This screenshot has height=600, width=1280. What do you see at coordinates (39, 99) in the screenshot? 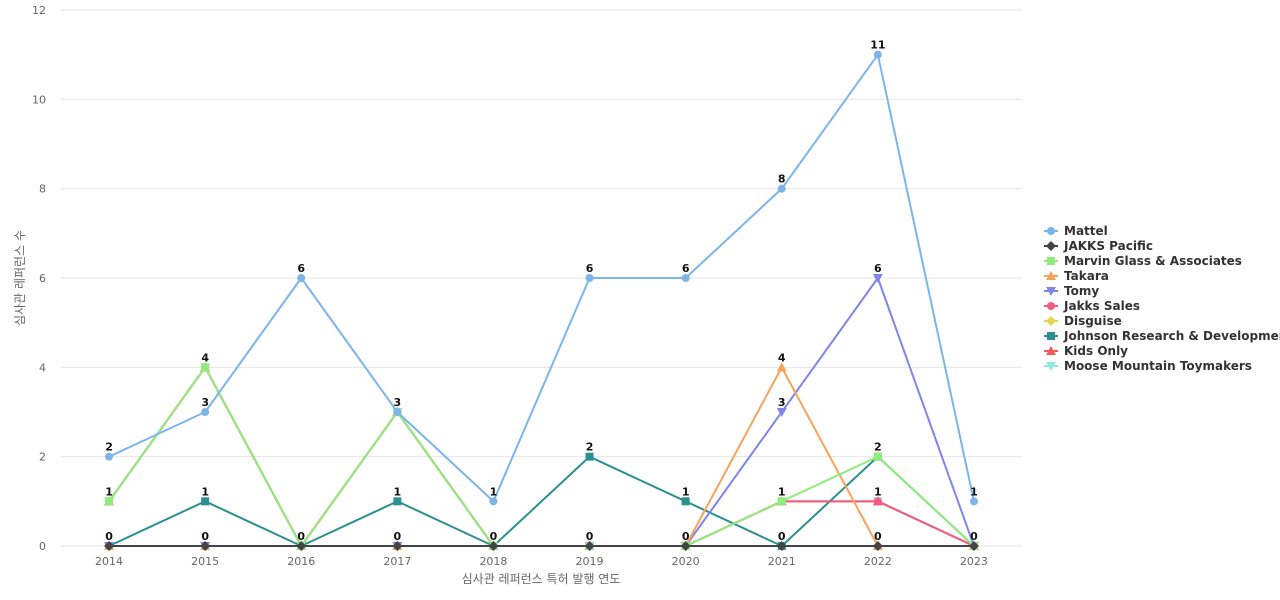
I see `y-tick-label: 10` at bounding box center [39, 99].